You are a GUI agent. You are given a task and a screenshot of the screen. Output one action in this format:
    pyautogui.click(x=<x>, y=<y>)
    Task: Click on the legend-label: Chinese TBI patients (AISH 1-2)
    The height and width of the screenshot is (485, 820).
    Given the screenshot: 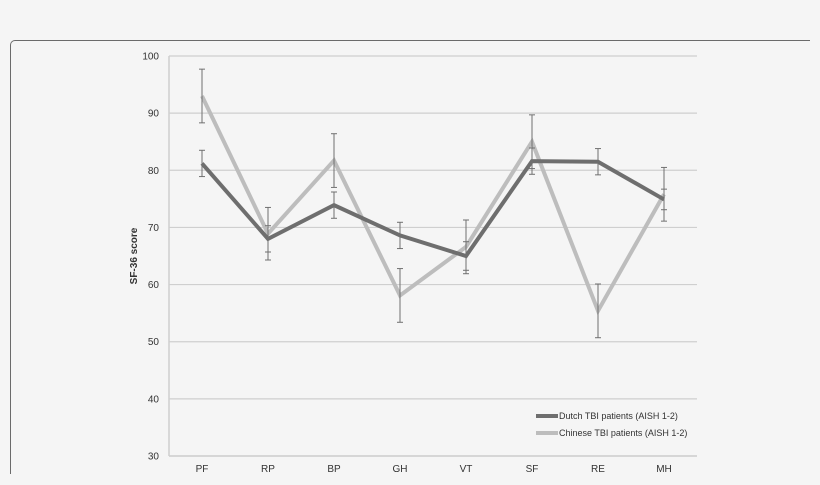 What is the action you would take?
    pyautogui.click(x=623, y=433)
    